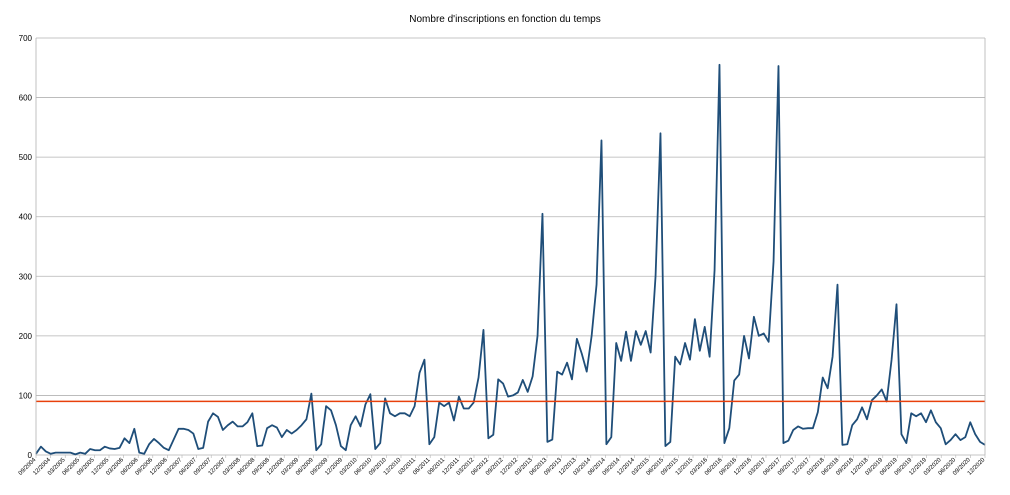  Describe the element at coordinates (26, 395) in the screenshot. I see `y-tick-label: 100` at that location.